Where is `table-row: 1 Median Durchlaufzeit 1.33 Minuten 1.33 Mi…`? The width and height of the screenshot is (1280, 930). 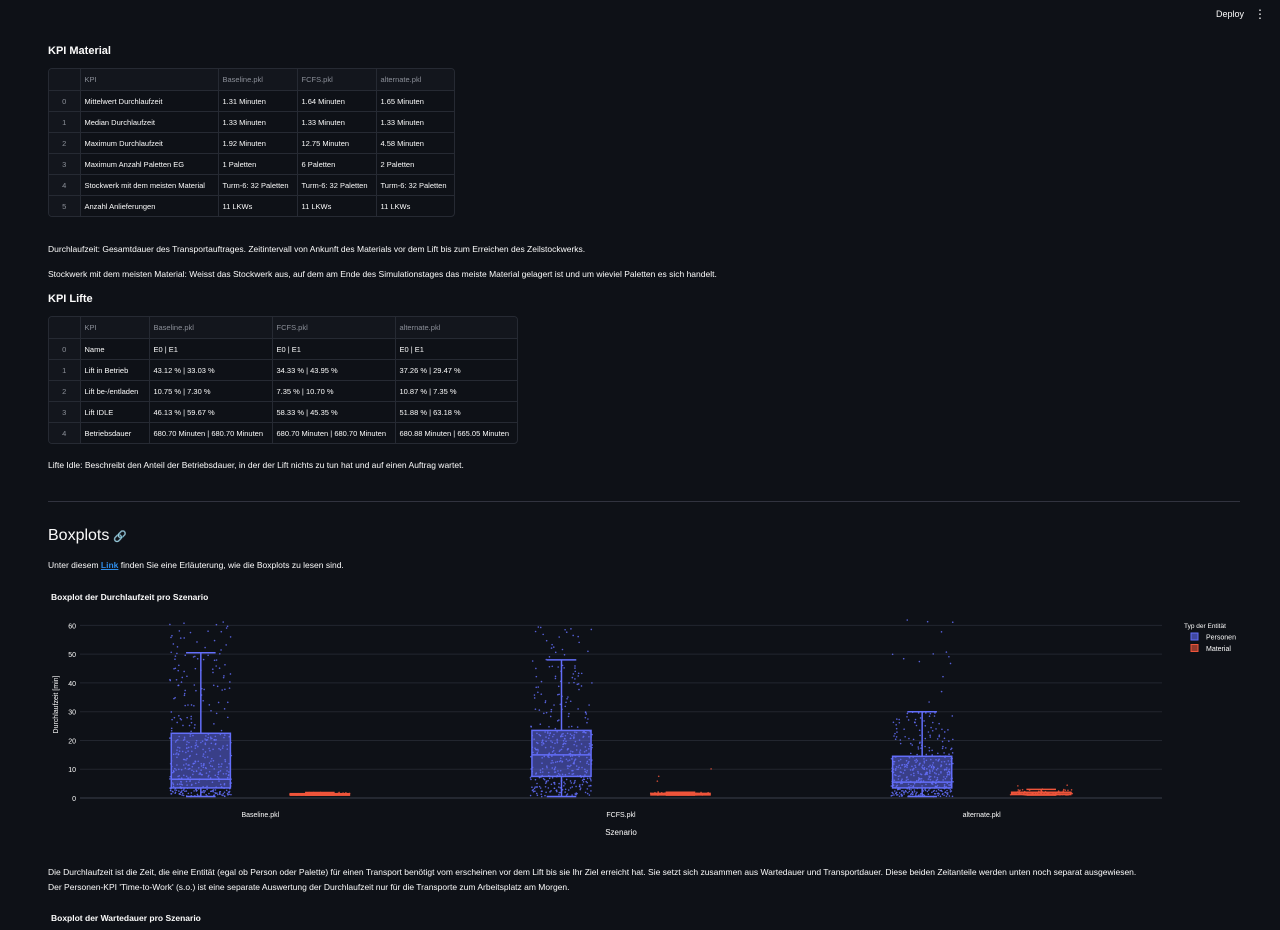 table-row: 1 Median Durchlaufzeit 1.33 Minuten 1.33 Mi… is located at coordinates (251, 122).